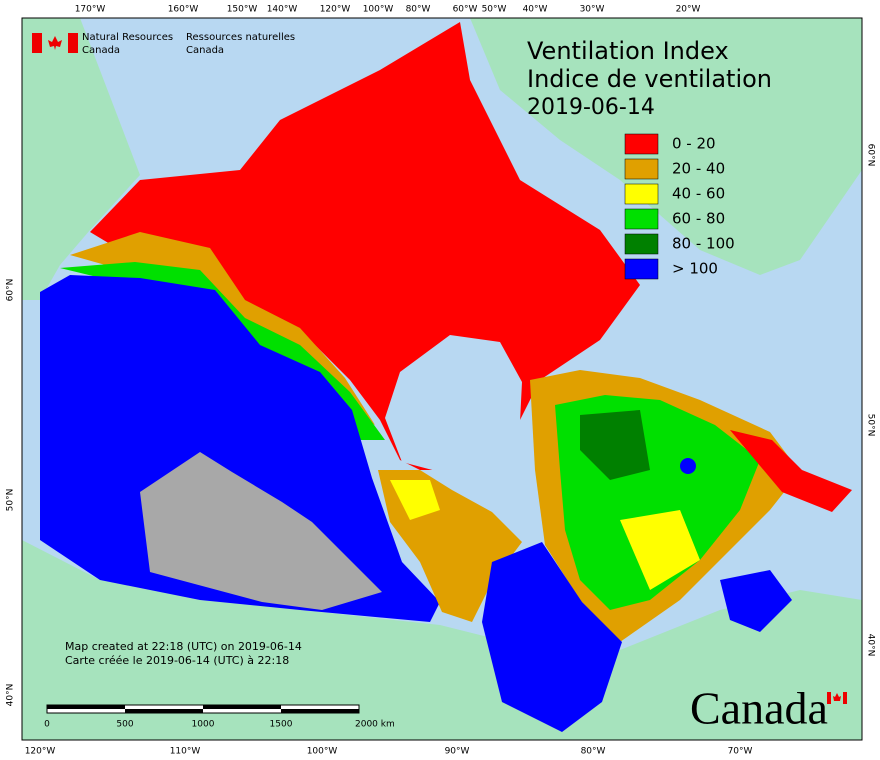 The height and width of the screenshot is (760, 880). I want to click on legend-label: 80 - 100, so click(703, 244).